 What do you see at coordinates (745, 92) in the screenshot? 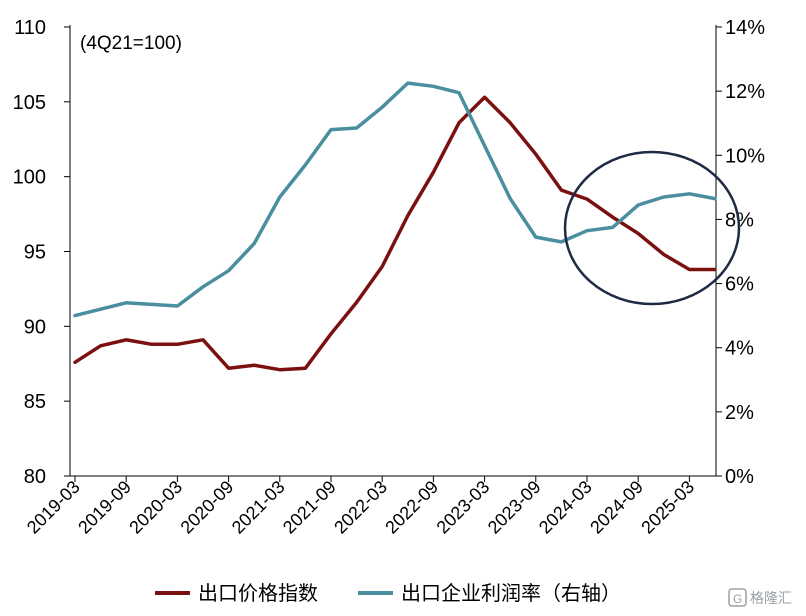
I see `right-tick-label: 12%` at bounding box center [745, 92].